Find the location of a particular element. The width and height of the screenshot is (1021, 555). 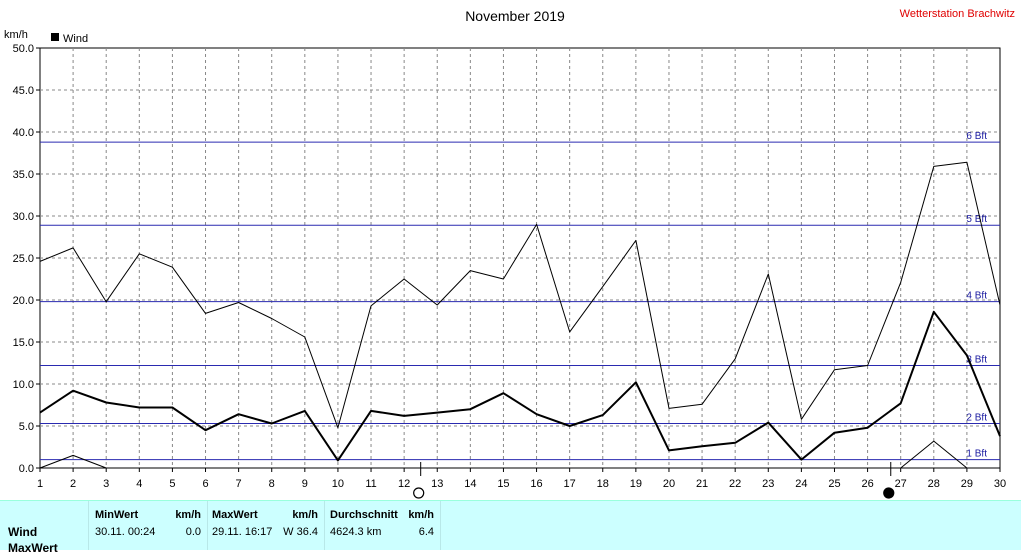

y-tick-label: 20.0 is located at coordinates (23, 301).